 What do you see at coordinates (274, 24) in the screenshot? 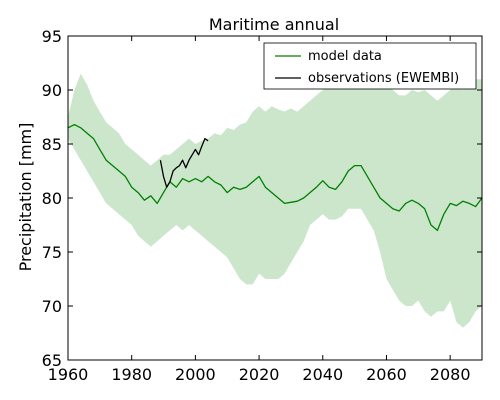
I see `chart-title: Maritime annual` at bounding box center [274, 24].